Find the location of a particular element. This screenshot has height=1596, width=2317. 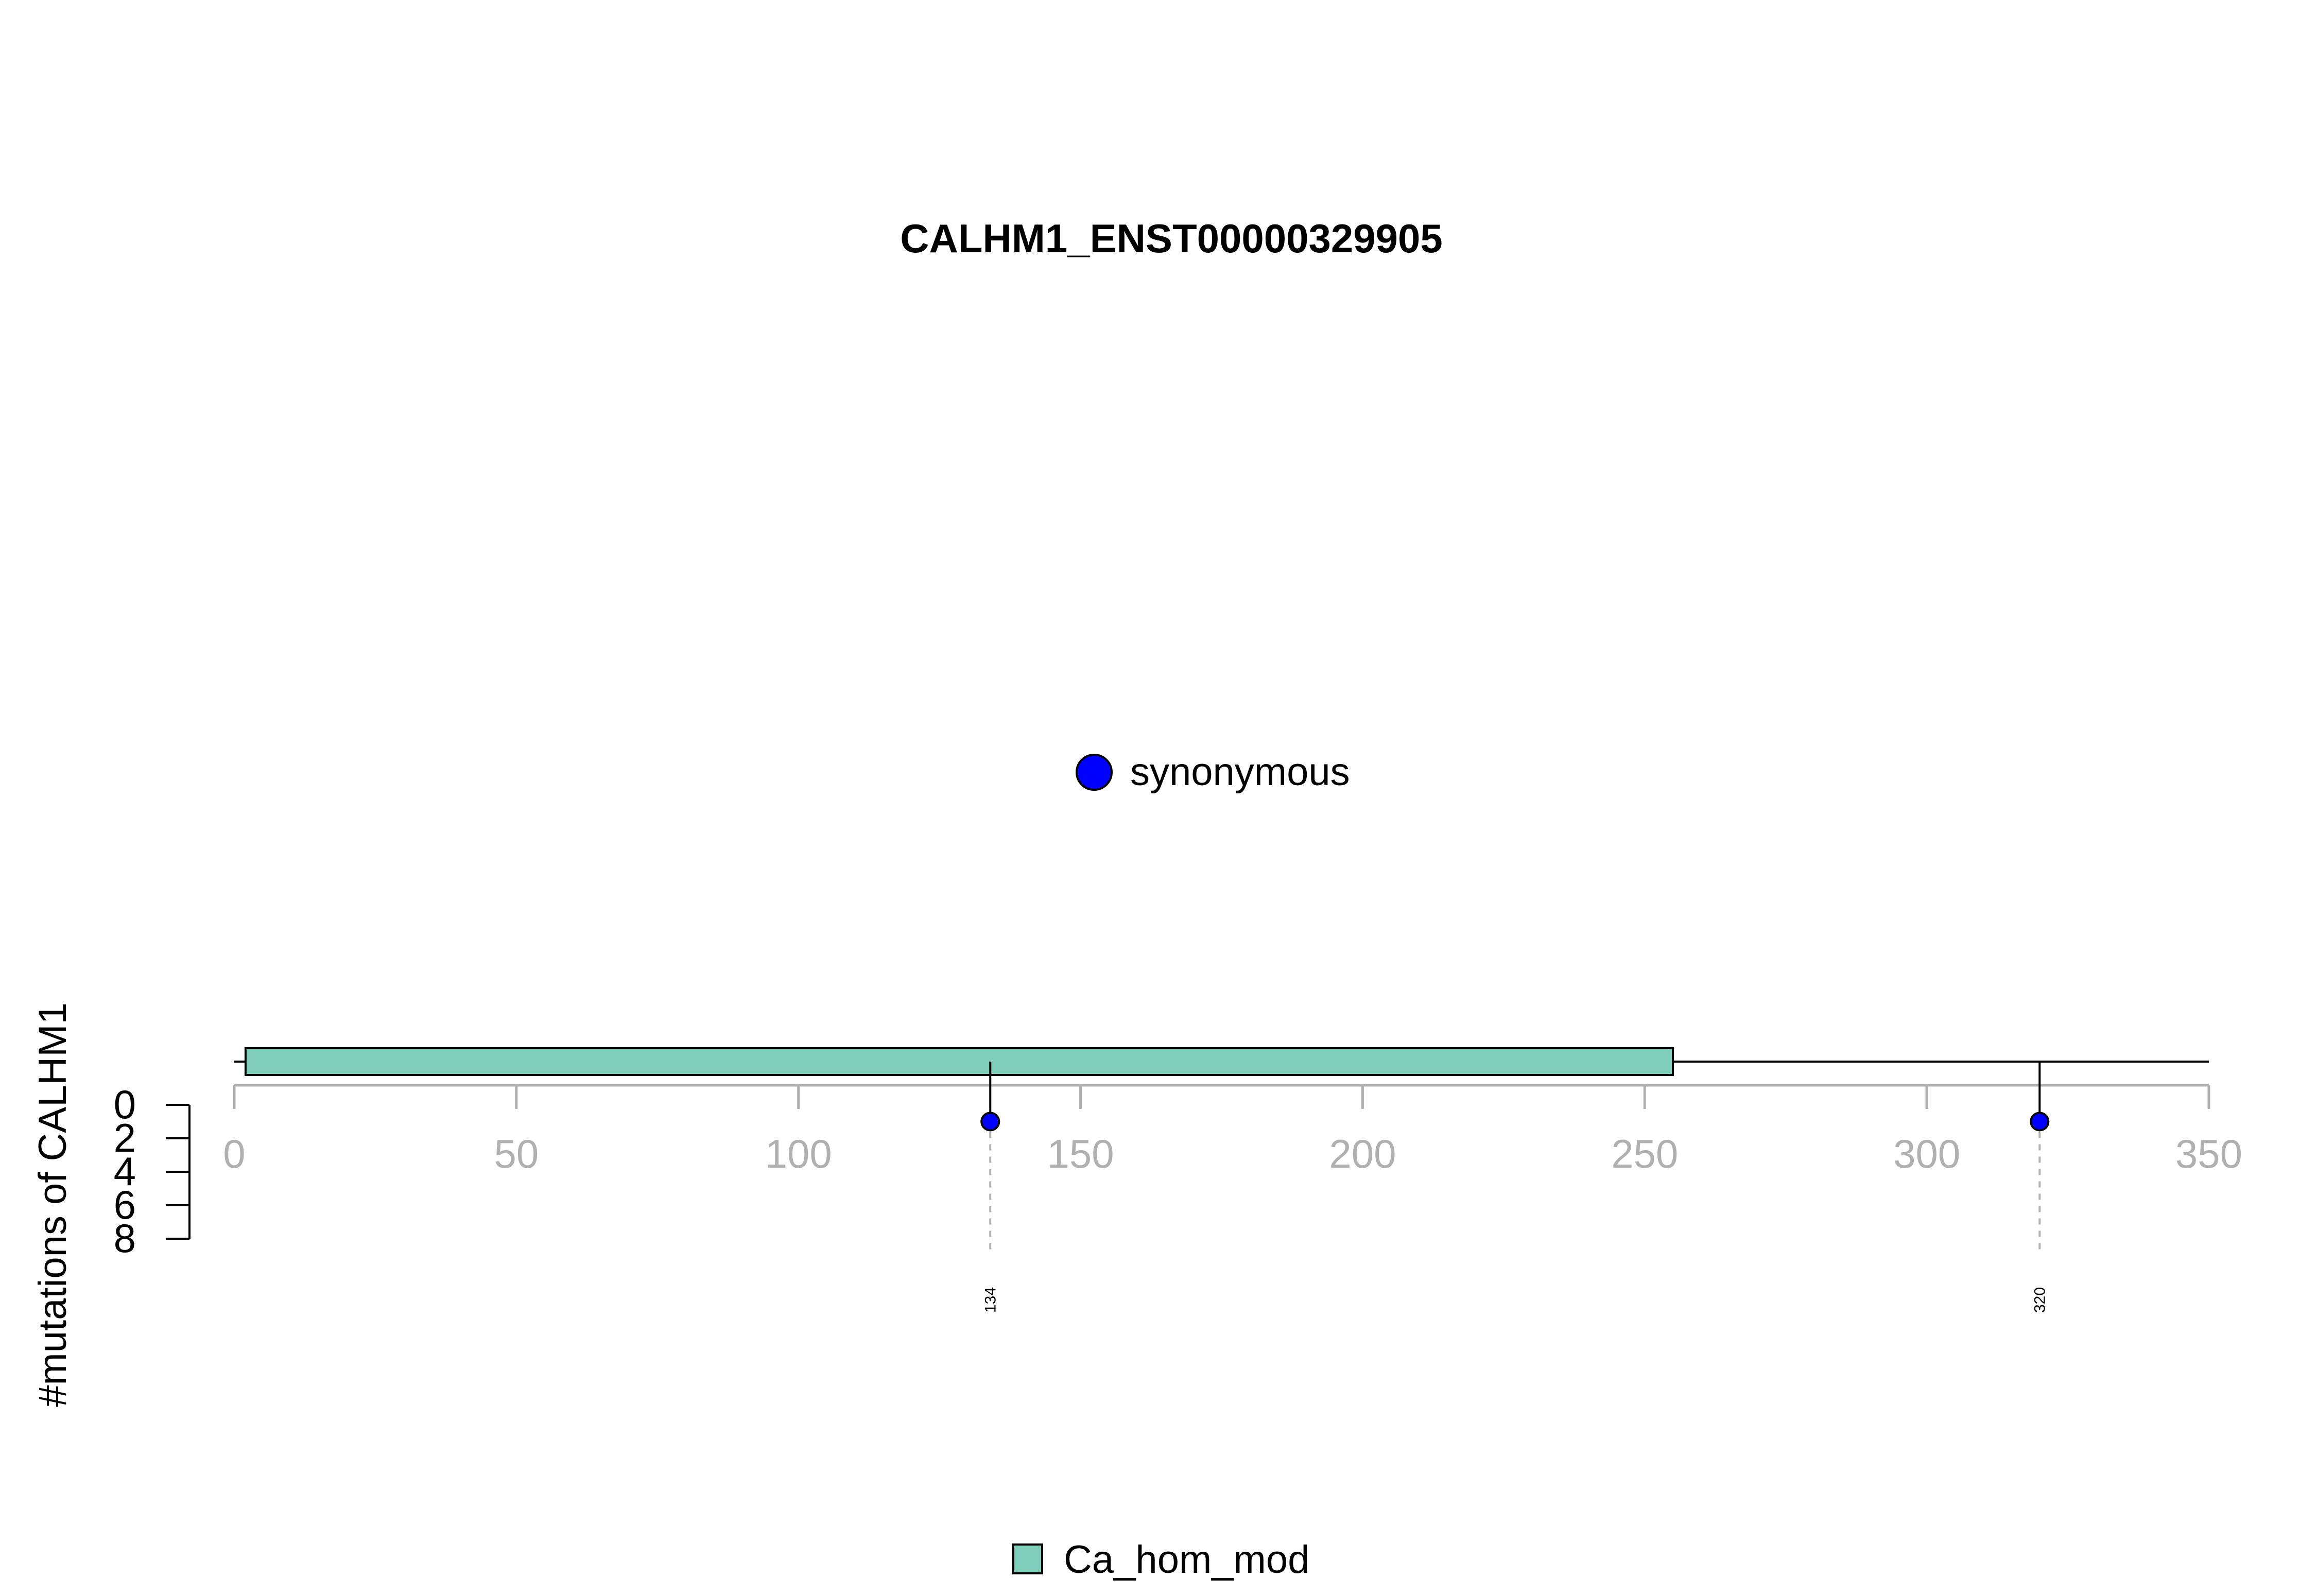

domain-legend: Ca_hom_mod is located at coordinates (1160, 1560).